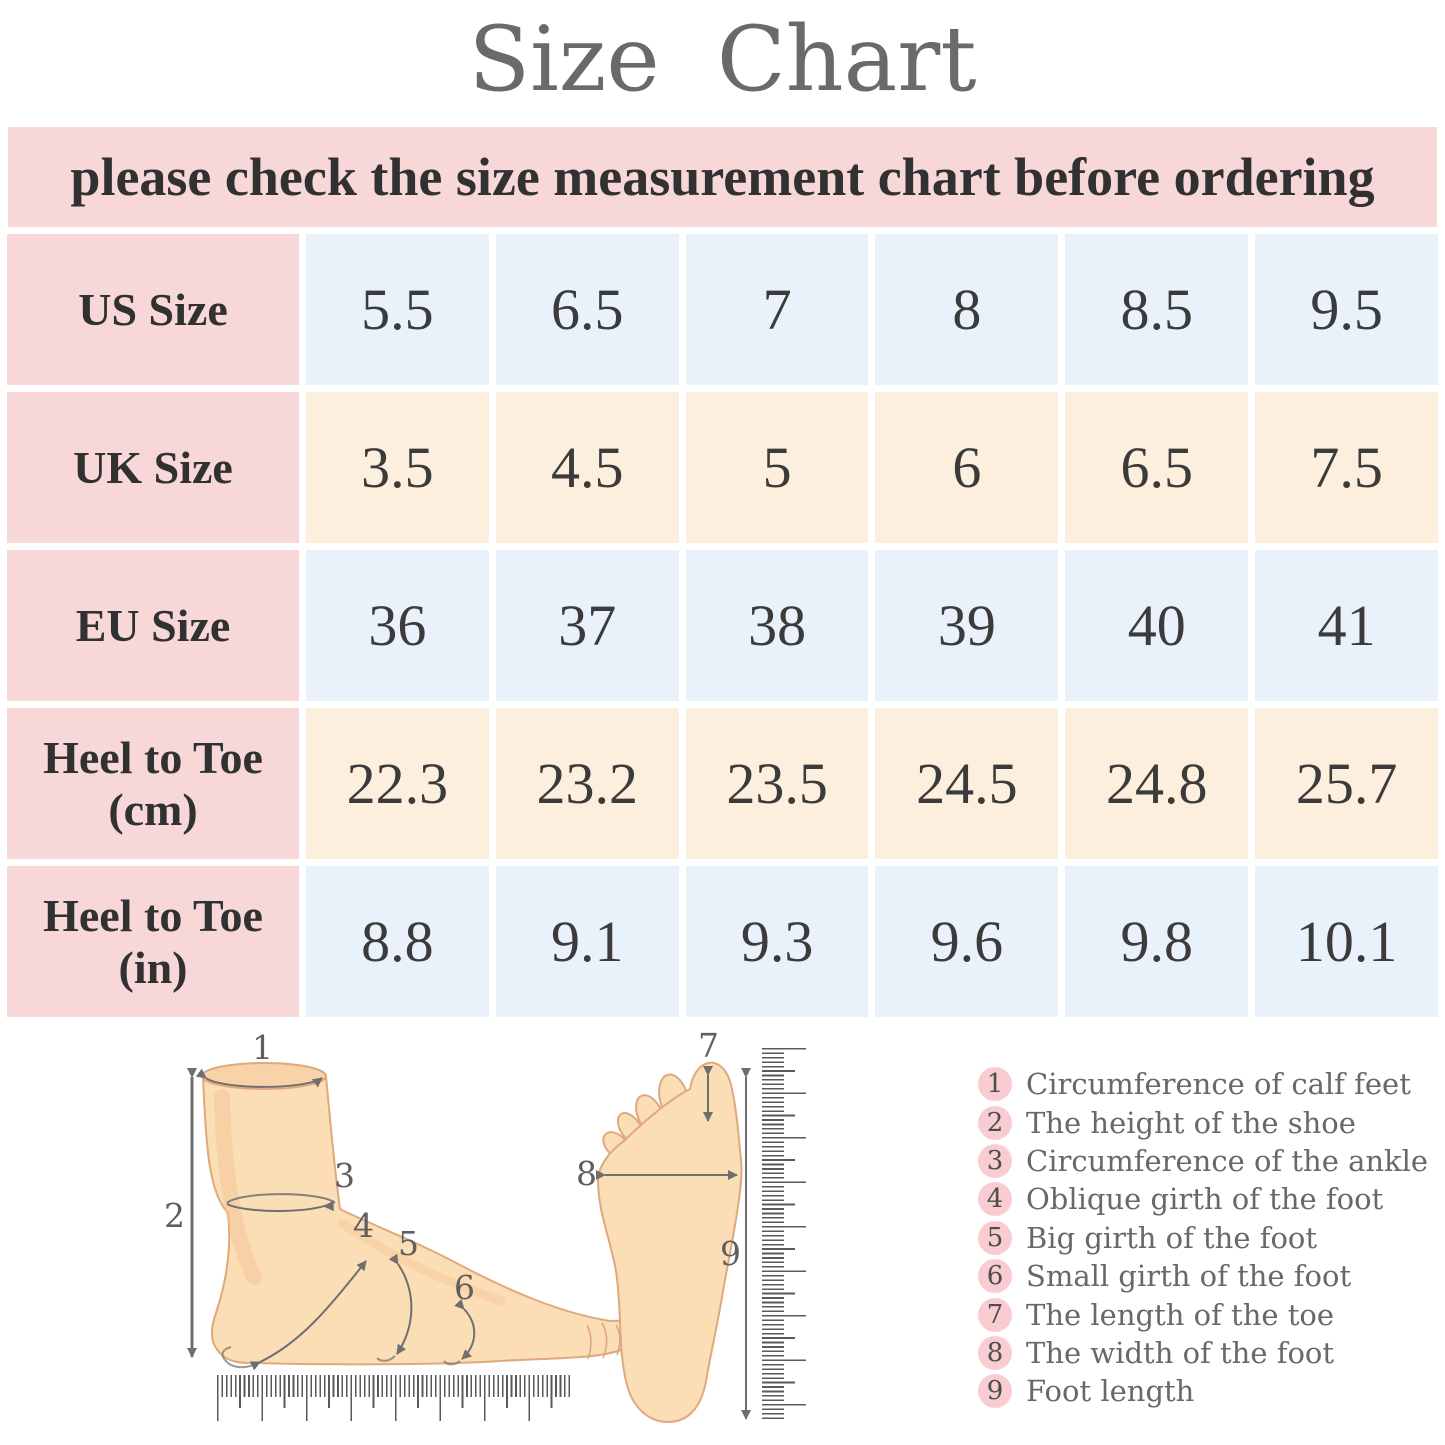  I want to click on size-cell: 9.3, so click(777, 941).